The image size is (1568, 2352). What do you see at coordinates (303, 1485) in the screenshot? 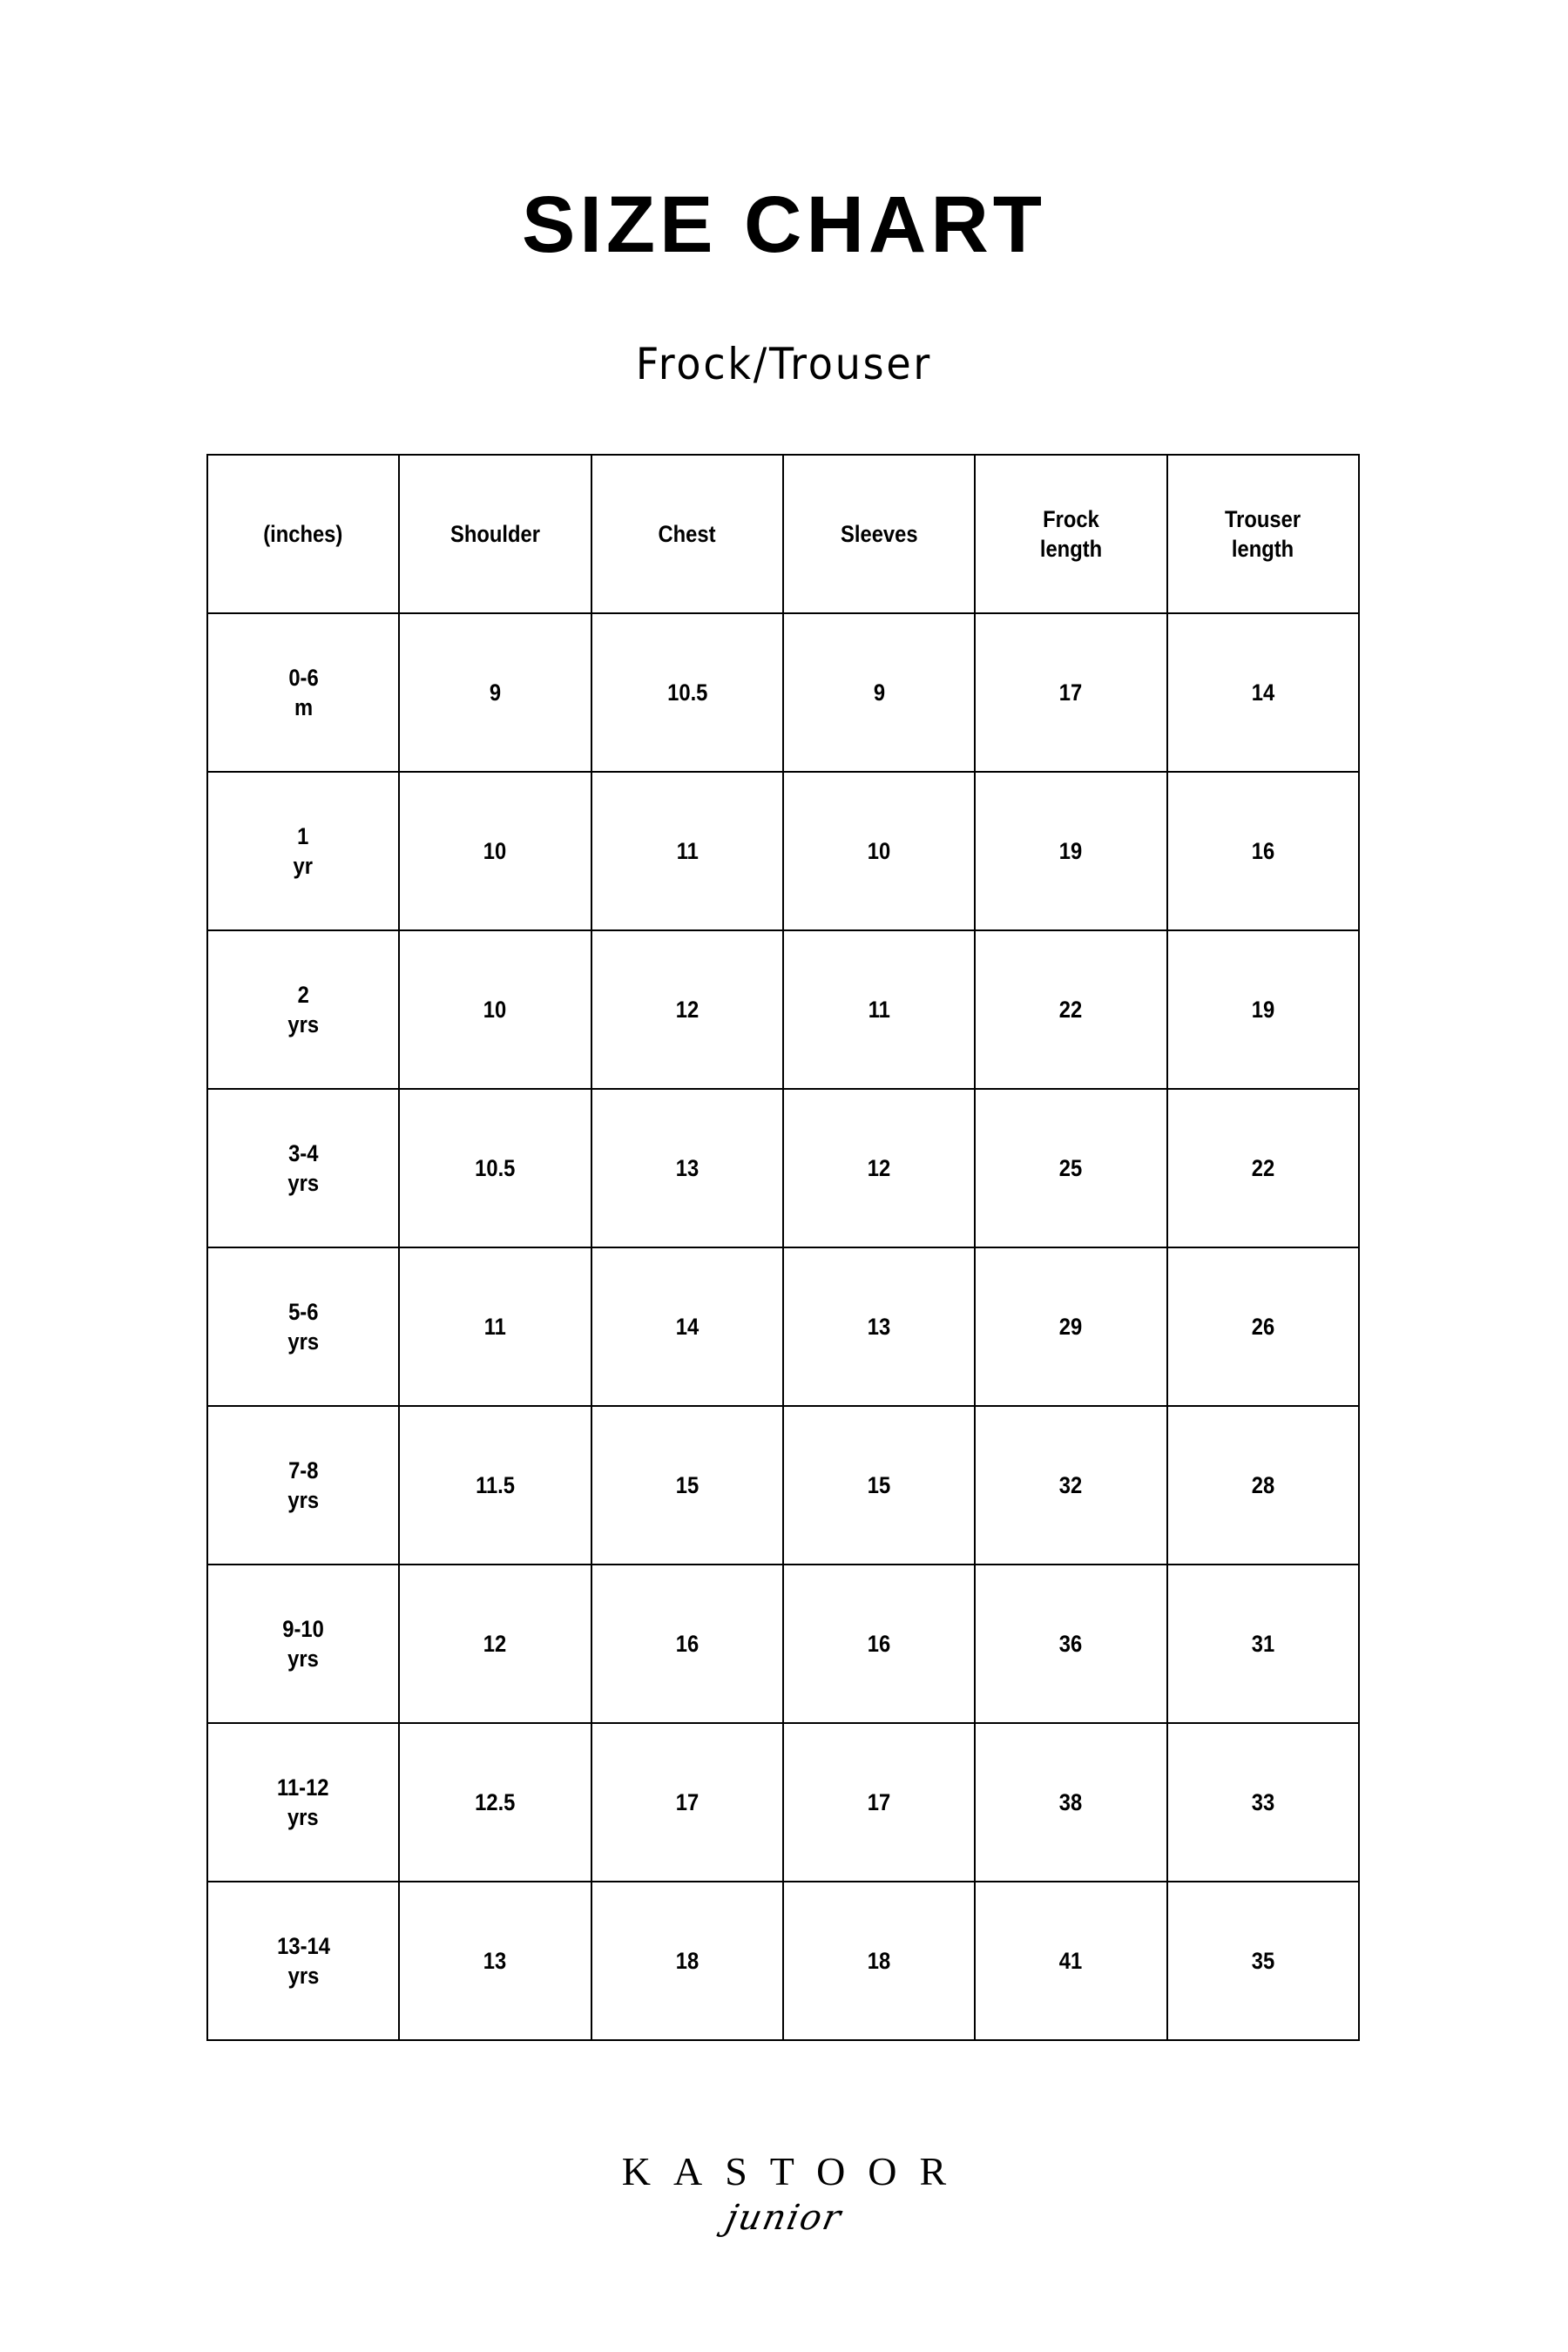
I see `size-cell: 7-8 yrs` at bounding box center [303, 1485].